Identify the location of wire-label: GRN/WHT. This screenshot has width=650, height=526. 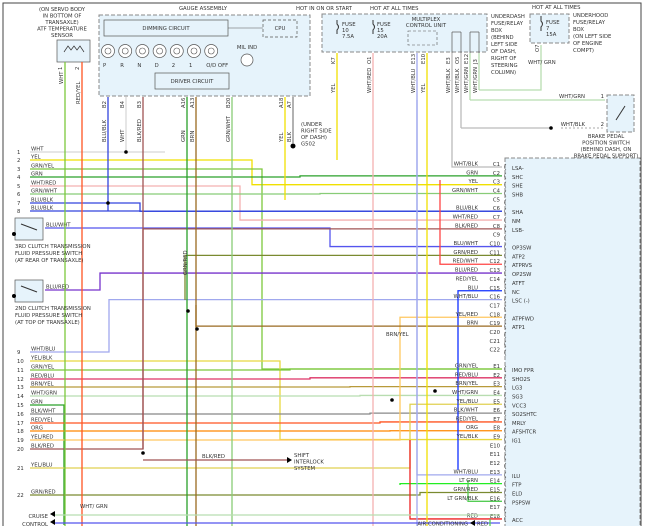
(44, 192).